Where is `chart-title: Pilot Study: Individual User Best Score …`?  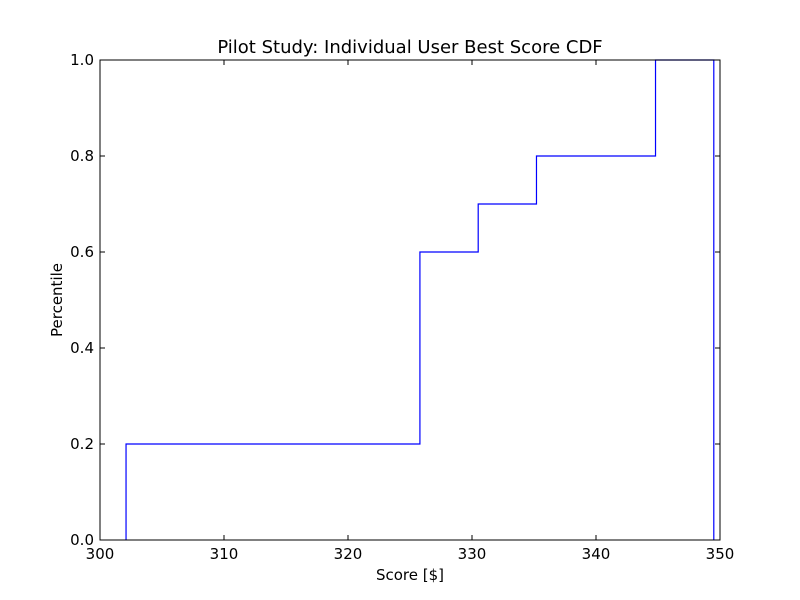
chart-title: Pilot Study: Individual User Best Score … is located at coordinates (409, 47).